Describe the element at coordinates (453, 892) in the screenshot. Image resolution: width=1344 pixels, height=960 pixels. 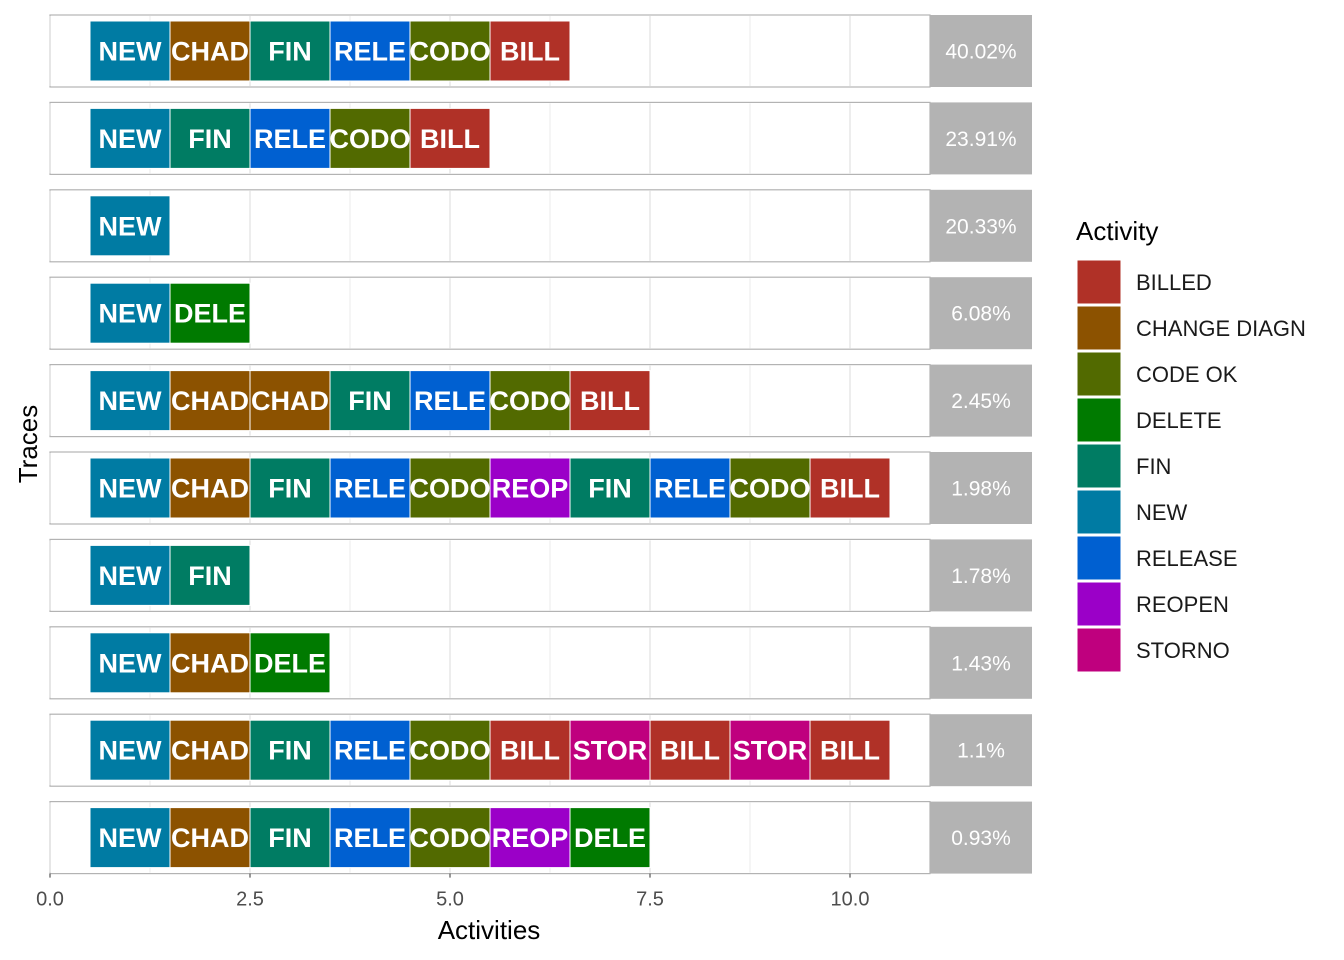
I see `x-axis: 0.0 2.5 5.0 7.5 10.0` at that location.